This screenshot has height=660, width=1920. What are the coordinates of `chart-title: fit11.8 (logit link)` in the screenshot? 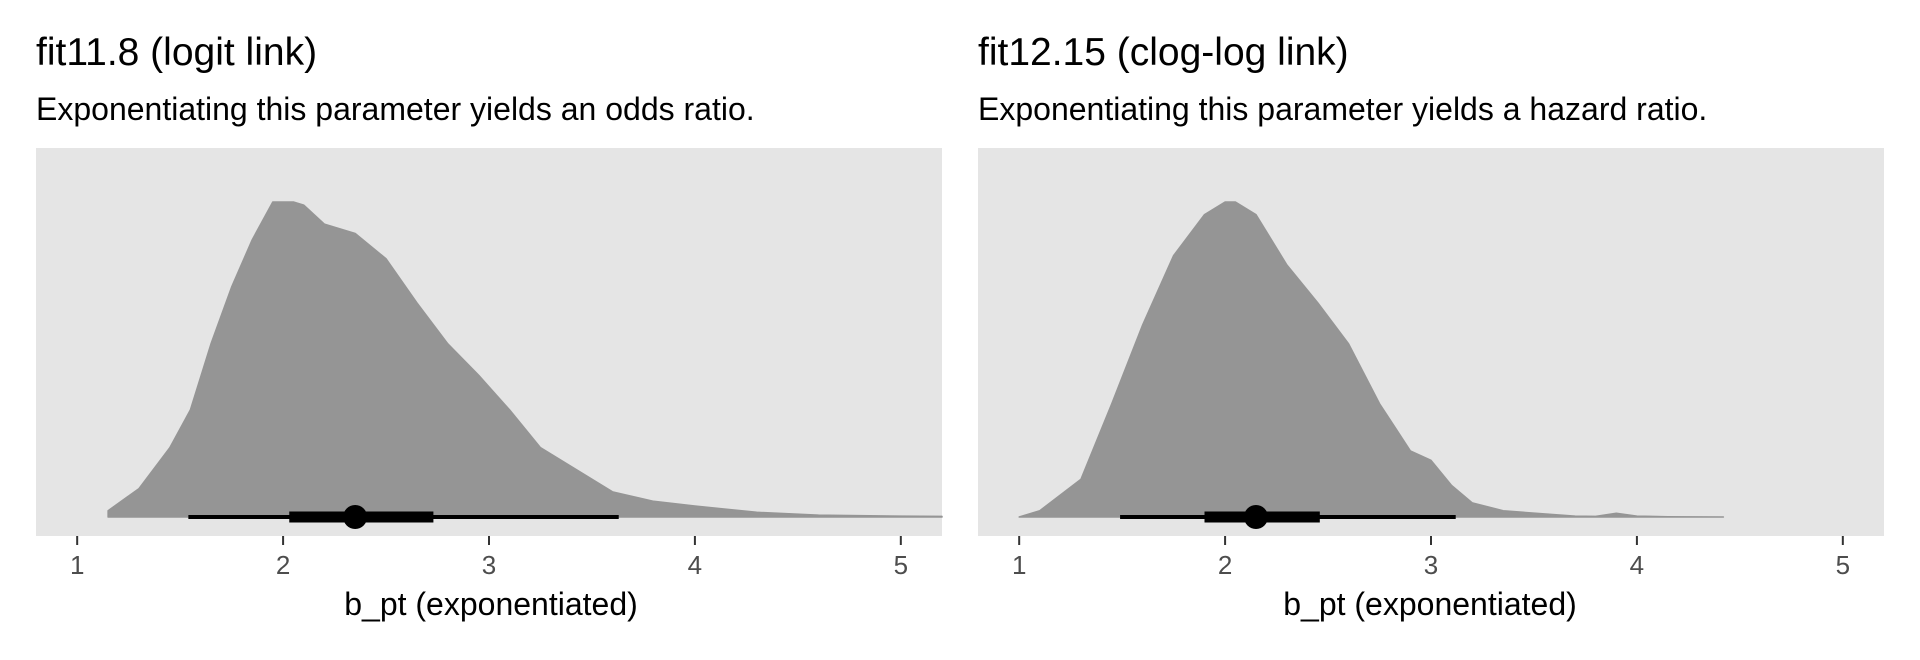 It's located at (177, 52).